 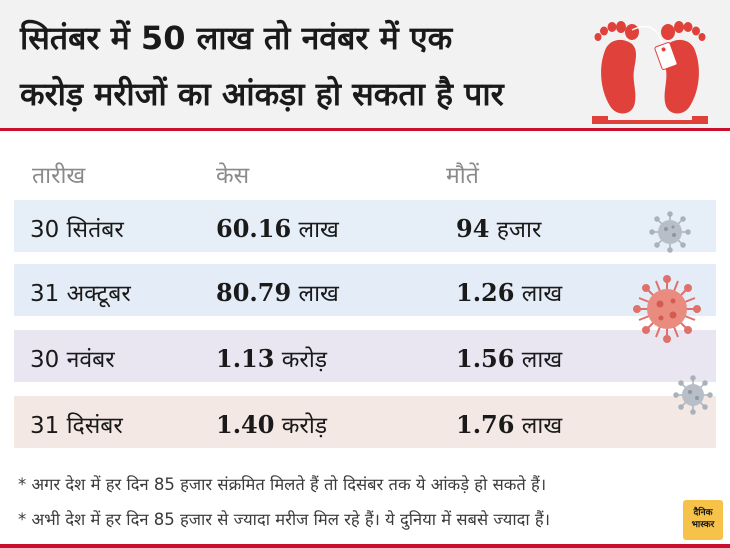 What do you see at coordinates (72, 360) in the screenshot?
I see `row-date: 30 नवंबर` at bounding box center [72, 360].